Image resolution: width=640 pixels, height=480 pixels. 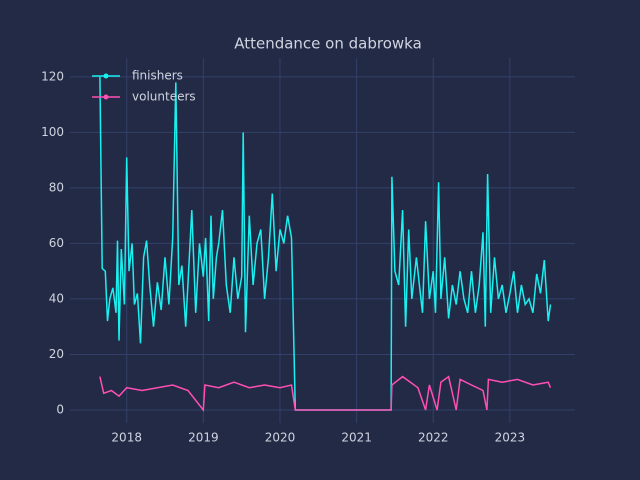 What do you see at coordinates (56, 187) in the screenshot?
I see `y-tick-label: 80` at bounding box center [56, 187].